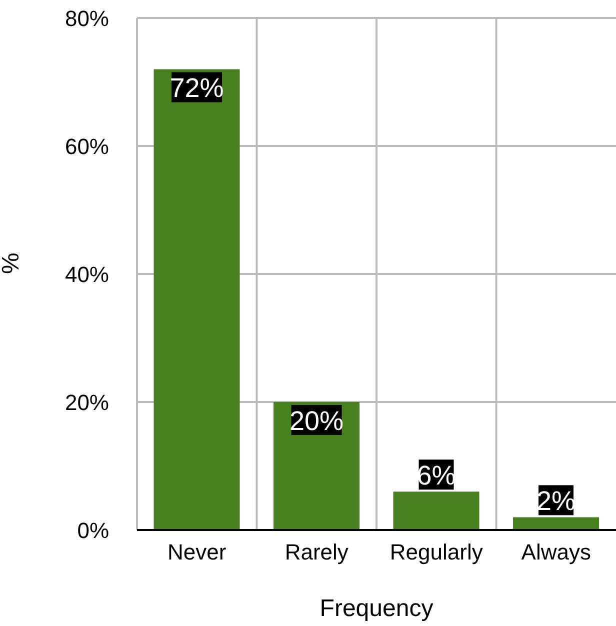  What do you see at coordinates (377, 608) in the screenshot?
I see `x-axis-title: Frequency` at bounding box center [377, 608].